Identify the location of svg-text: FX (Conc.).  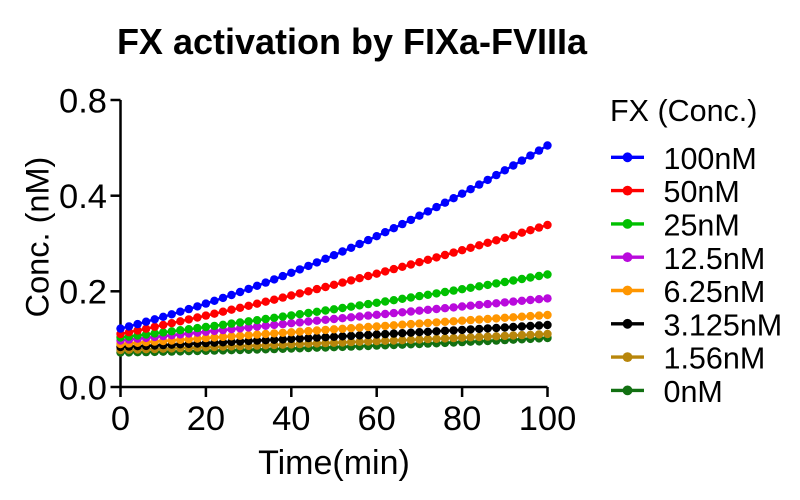
(683, 111).